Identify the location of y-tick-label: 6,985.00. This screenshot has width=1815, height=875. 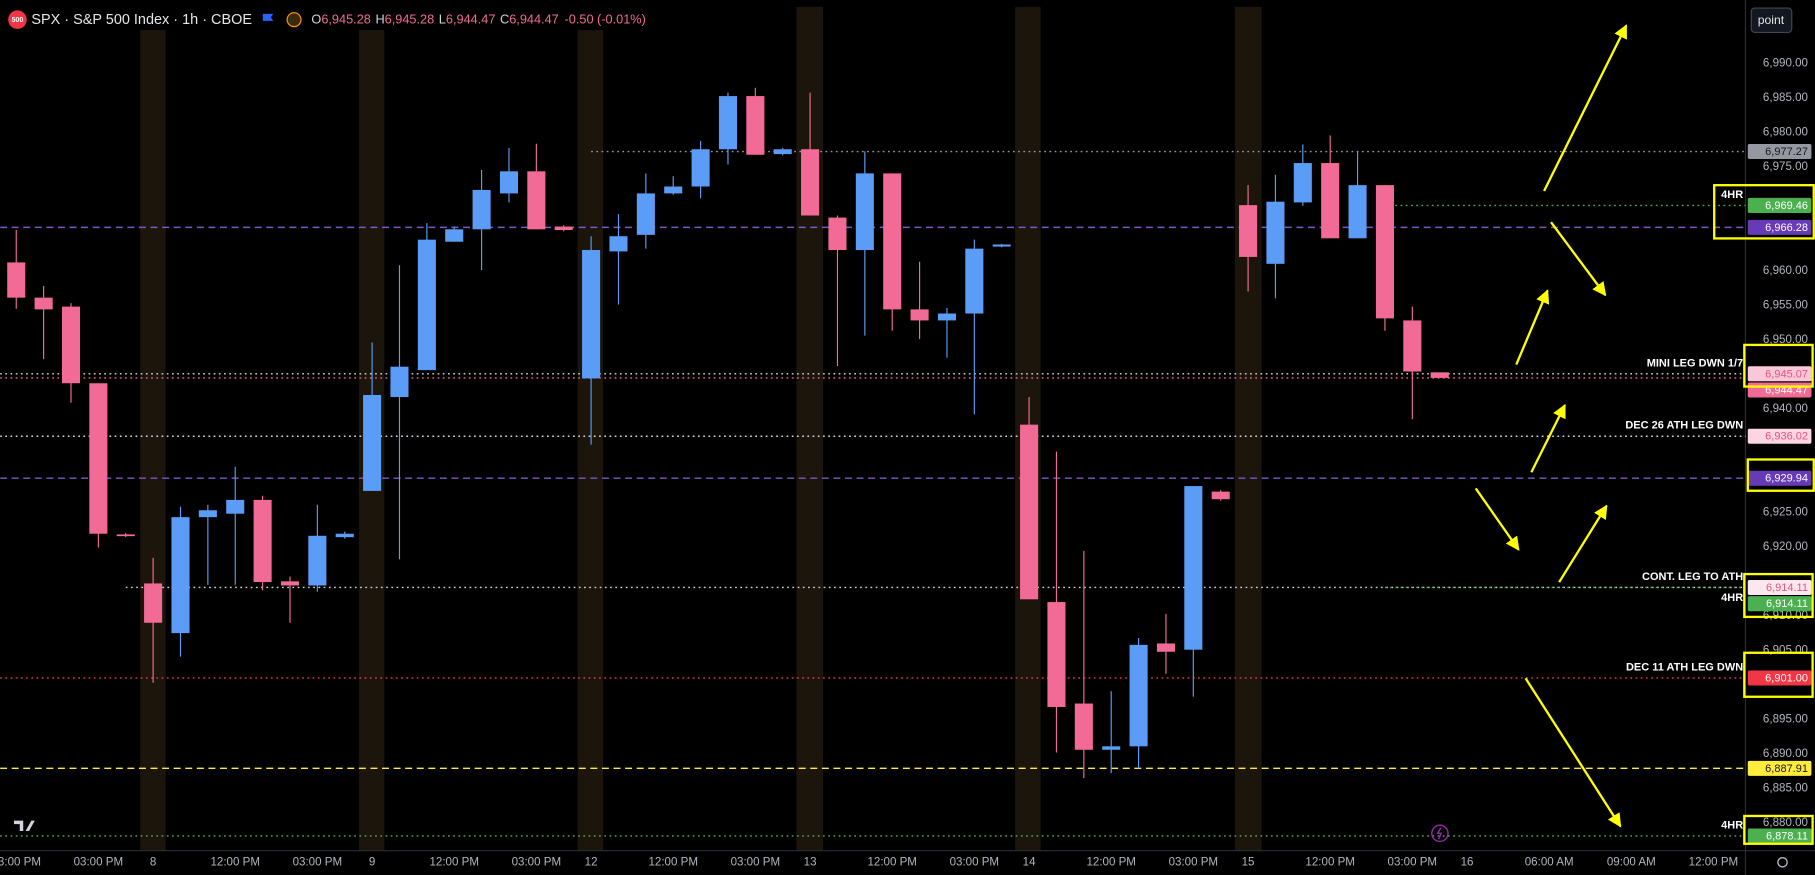
(1785, 98).